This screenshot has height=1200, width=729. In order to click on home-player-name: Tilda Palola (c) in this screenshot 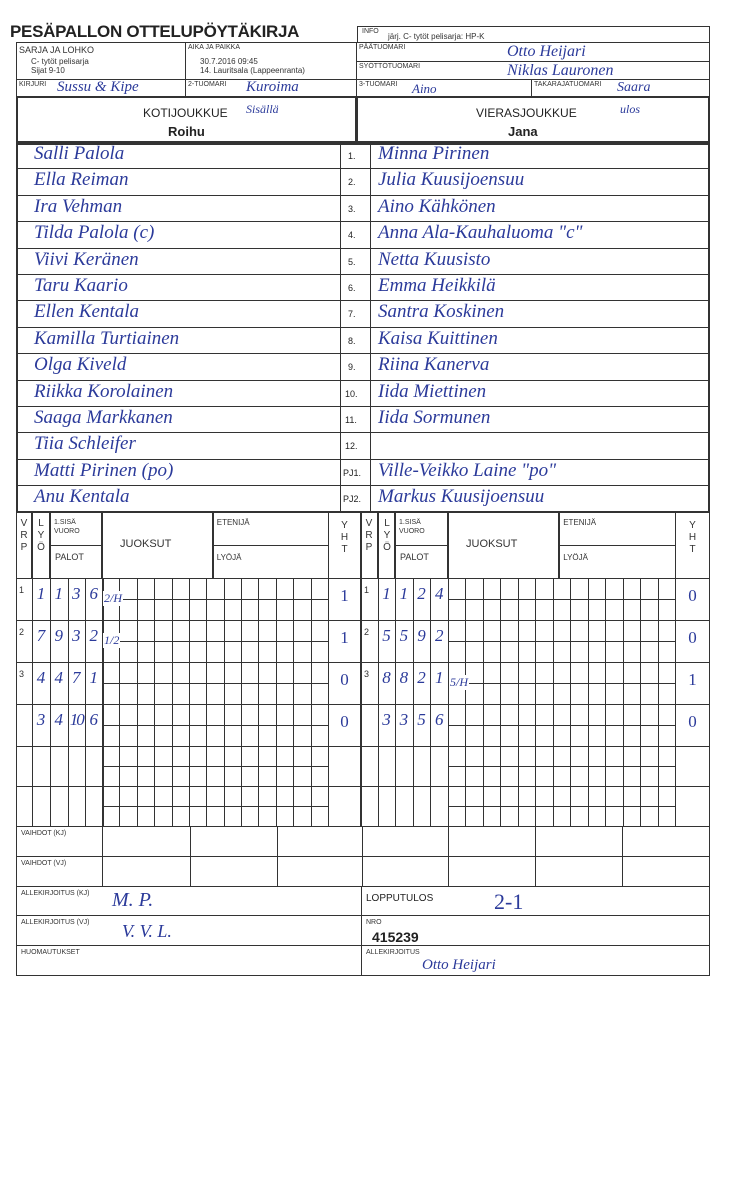, I will do `click(94, 233)`.